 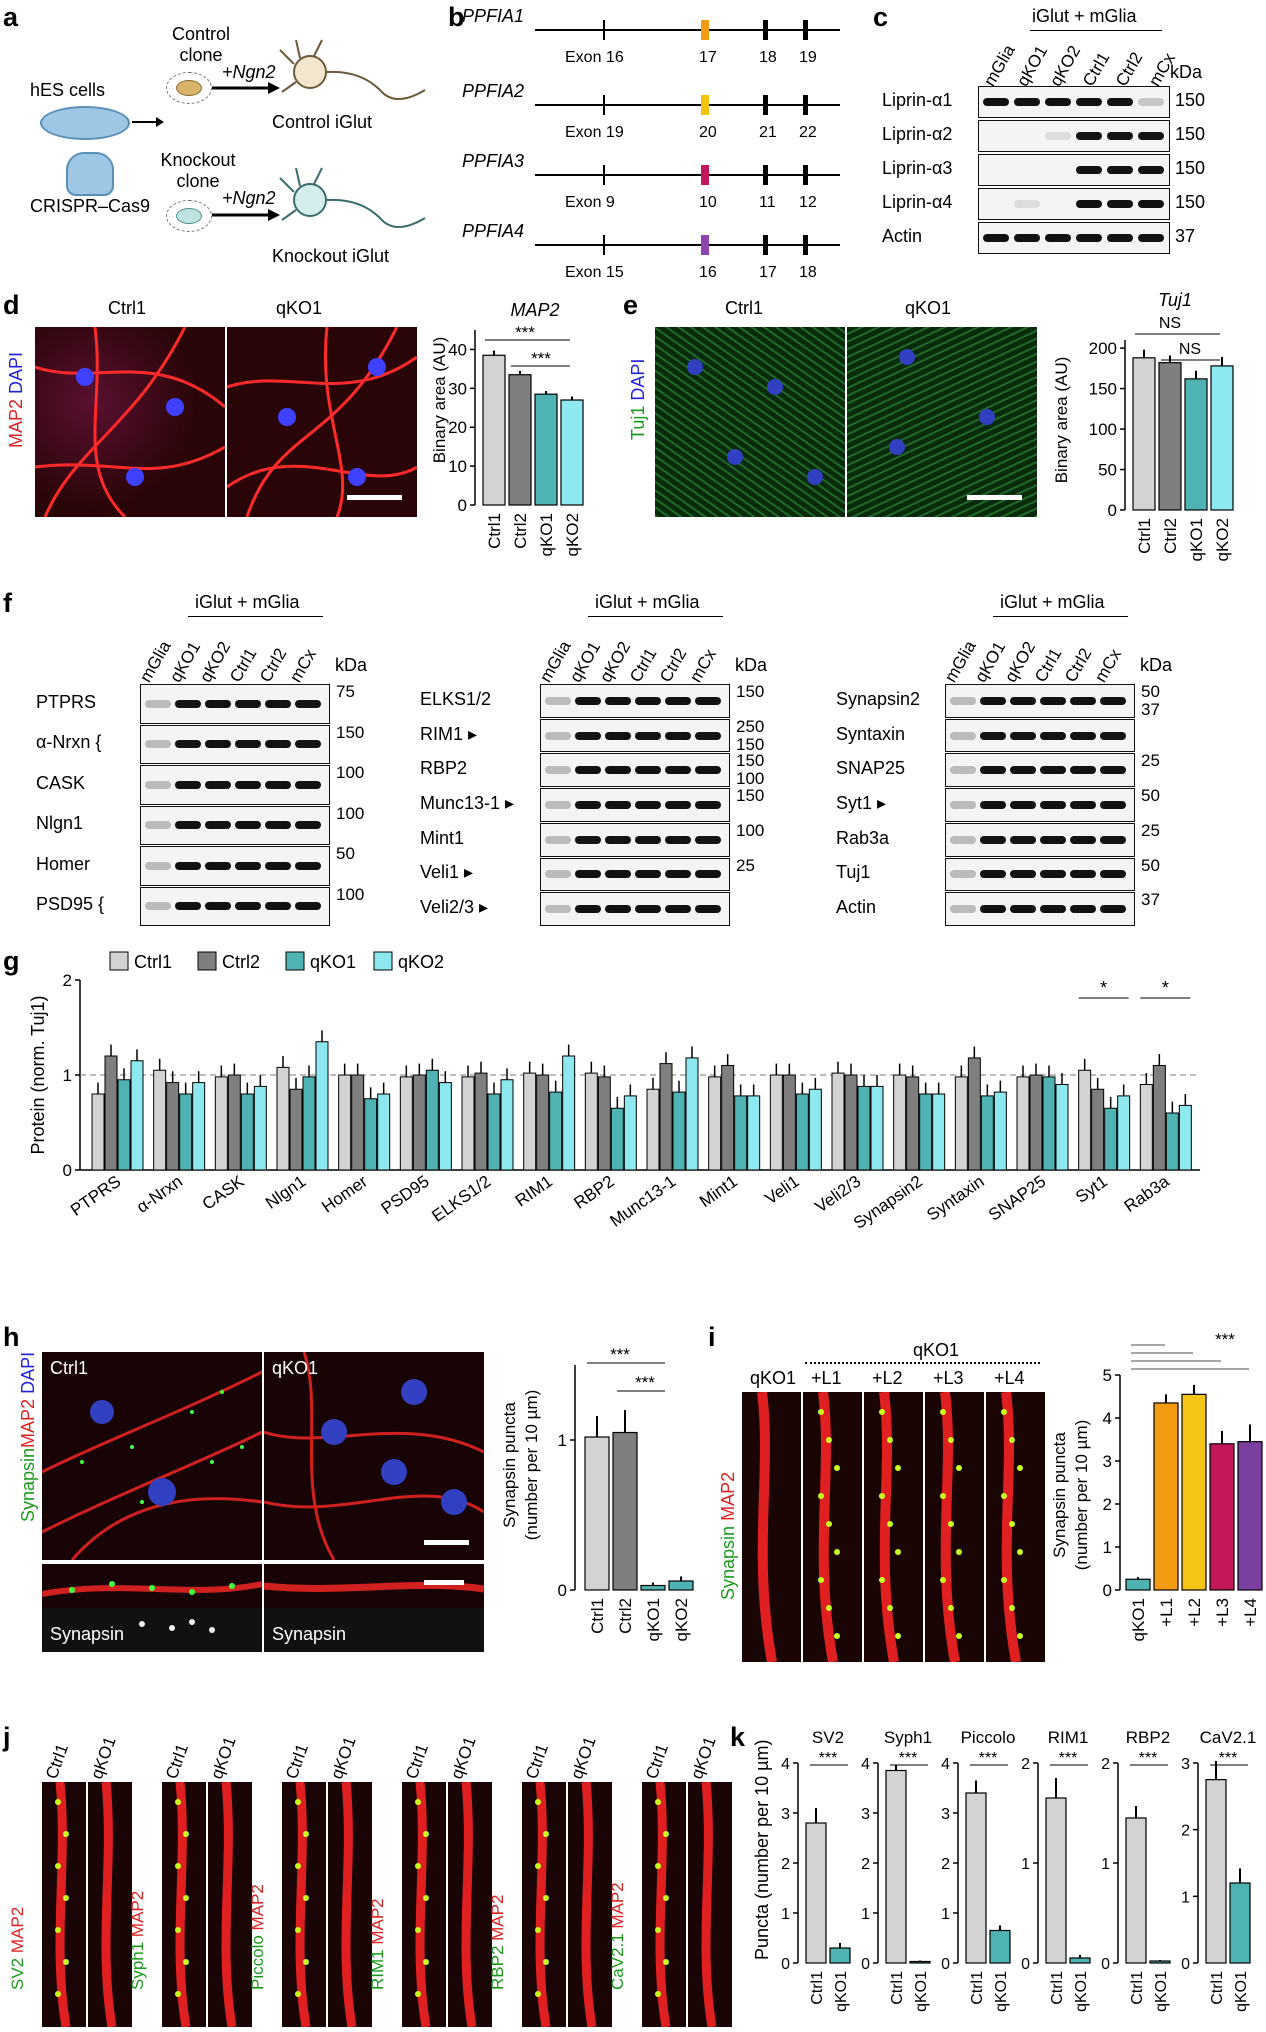 What do you see at coordinates (922, 1363) in the screenshot?
I see `panel-i-group-line` at bounding box center [922, 1363].